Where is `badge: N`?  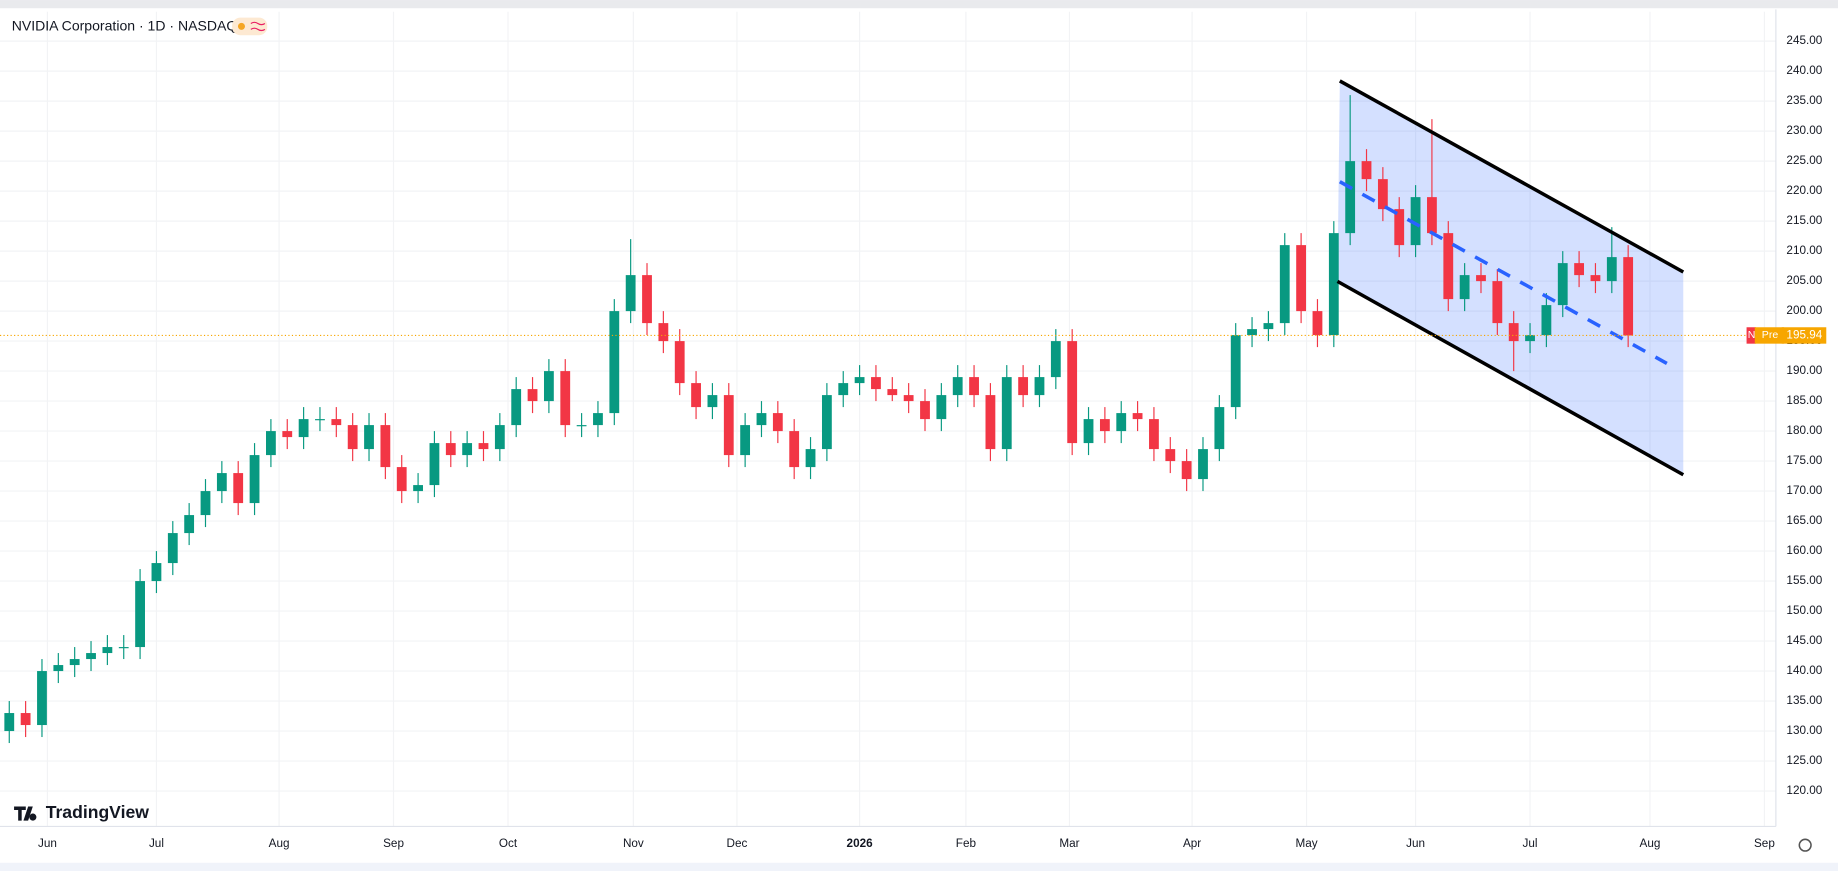
badge: N is located at coordinates (1752, 335).